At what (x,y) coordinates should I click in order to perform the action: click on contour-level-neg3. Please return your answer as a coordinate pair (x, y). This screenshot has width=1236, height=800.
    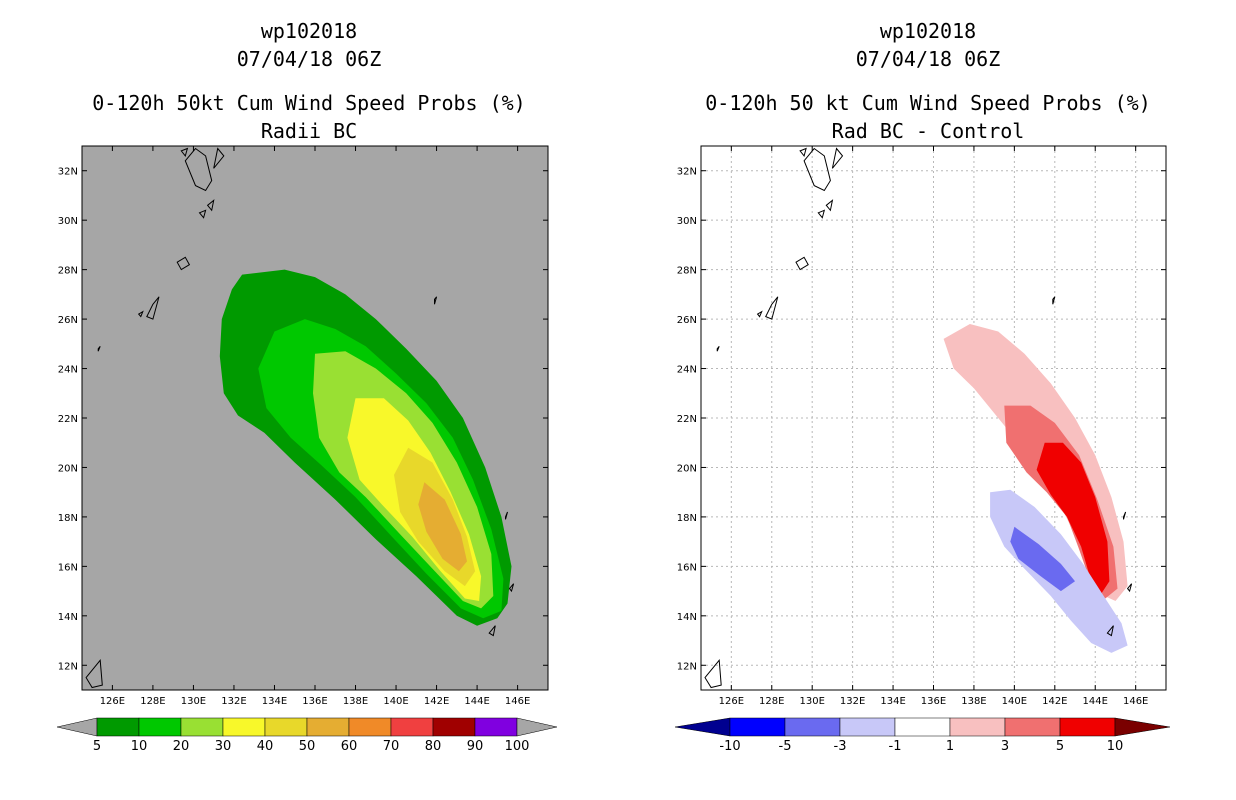
    Looking at the image, I should click on (1042, 559).